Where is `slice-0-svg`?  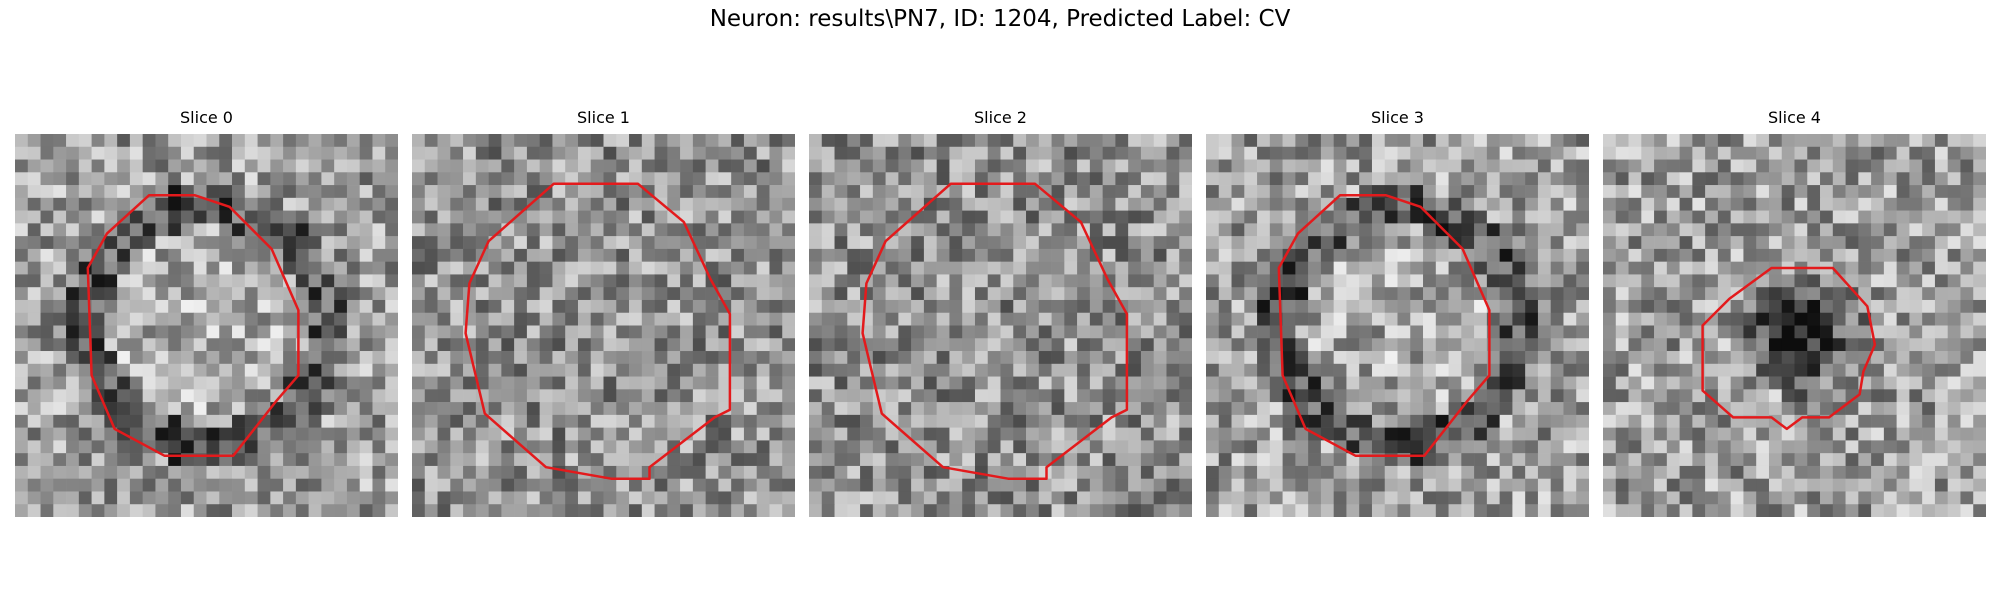
slice-0-svg is located at coordinates (206, 325).